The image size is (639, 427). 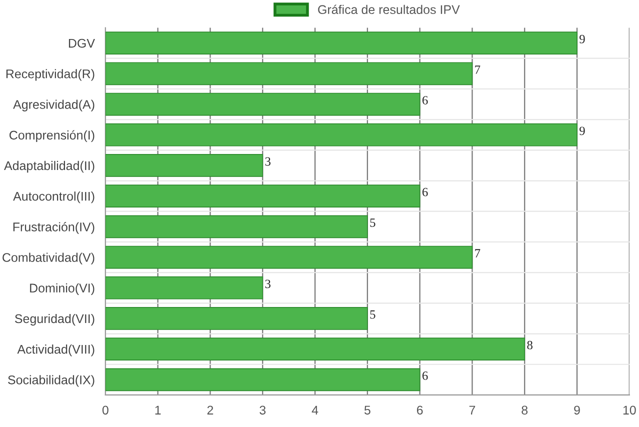 What do you see at coordinates (55, 350) in the screenshot?
I see `y-tick-label: Actividad(VIII)` at bounding box center [55, 350].